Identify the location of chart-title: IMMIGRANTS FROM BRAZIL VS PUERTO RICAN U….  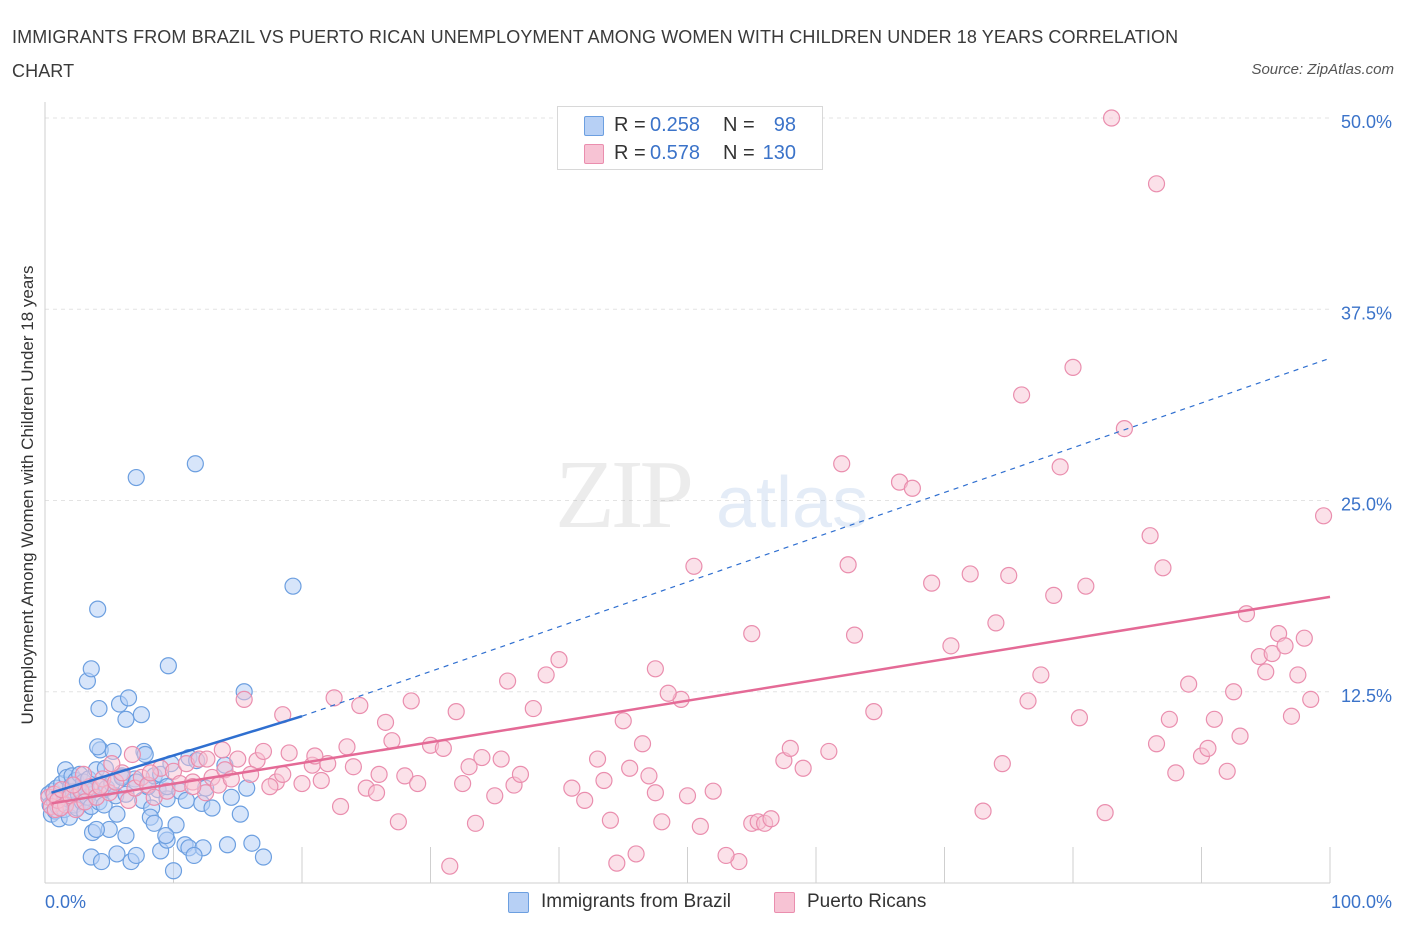
(595, 54).